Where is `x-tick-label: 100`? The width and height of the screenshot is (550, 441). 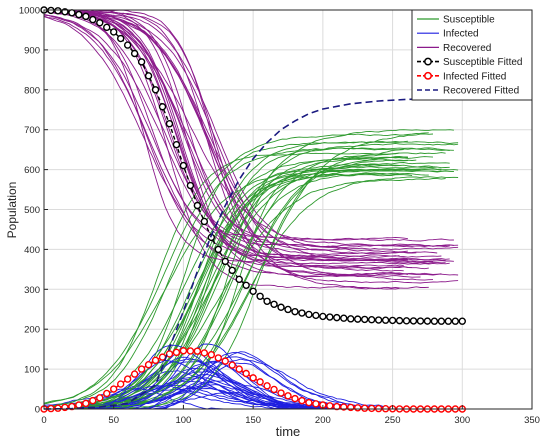
x-tick-label: 100 is located at coordinates (183, 420).